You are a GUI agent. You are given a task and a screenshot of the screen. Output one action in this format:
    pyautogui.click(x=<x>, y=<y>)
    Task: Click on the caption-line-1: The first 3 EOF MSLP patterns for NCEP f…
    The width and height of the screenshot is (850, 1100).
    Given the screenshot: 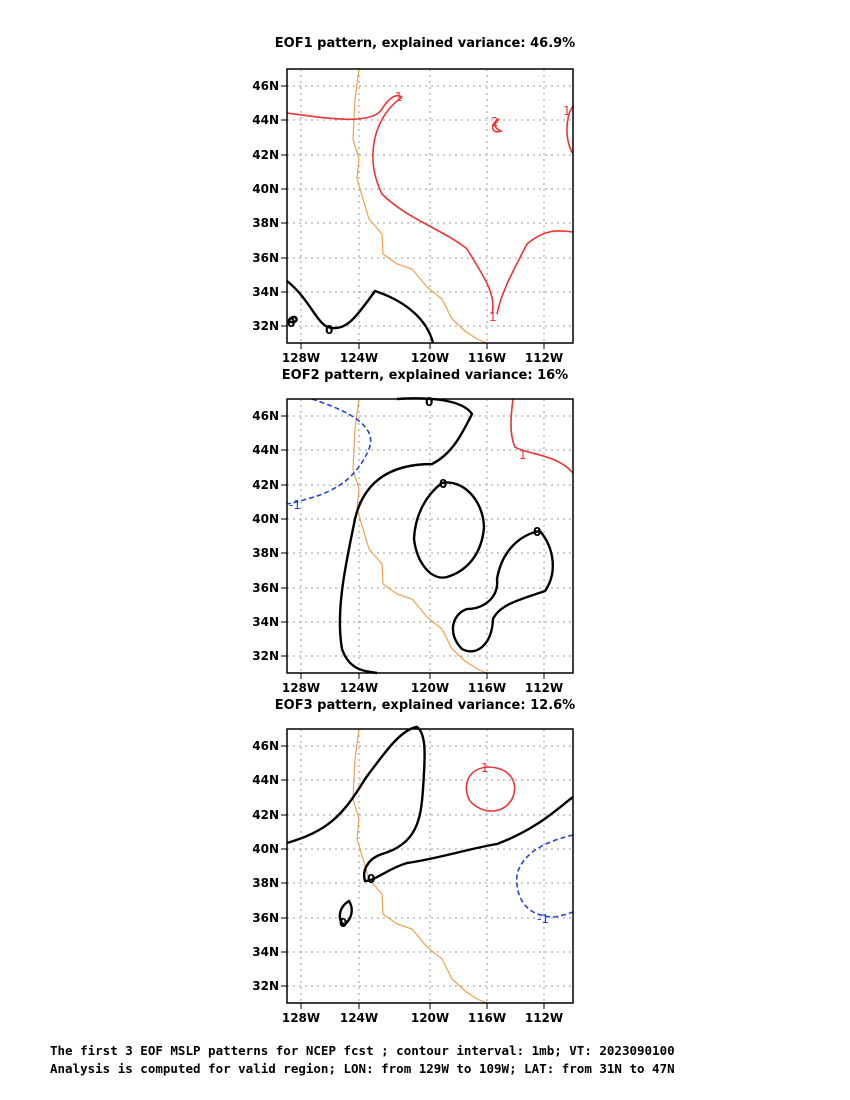 What is the action you would take?
    pyautogui.click(x=362, y=1050)
    